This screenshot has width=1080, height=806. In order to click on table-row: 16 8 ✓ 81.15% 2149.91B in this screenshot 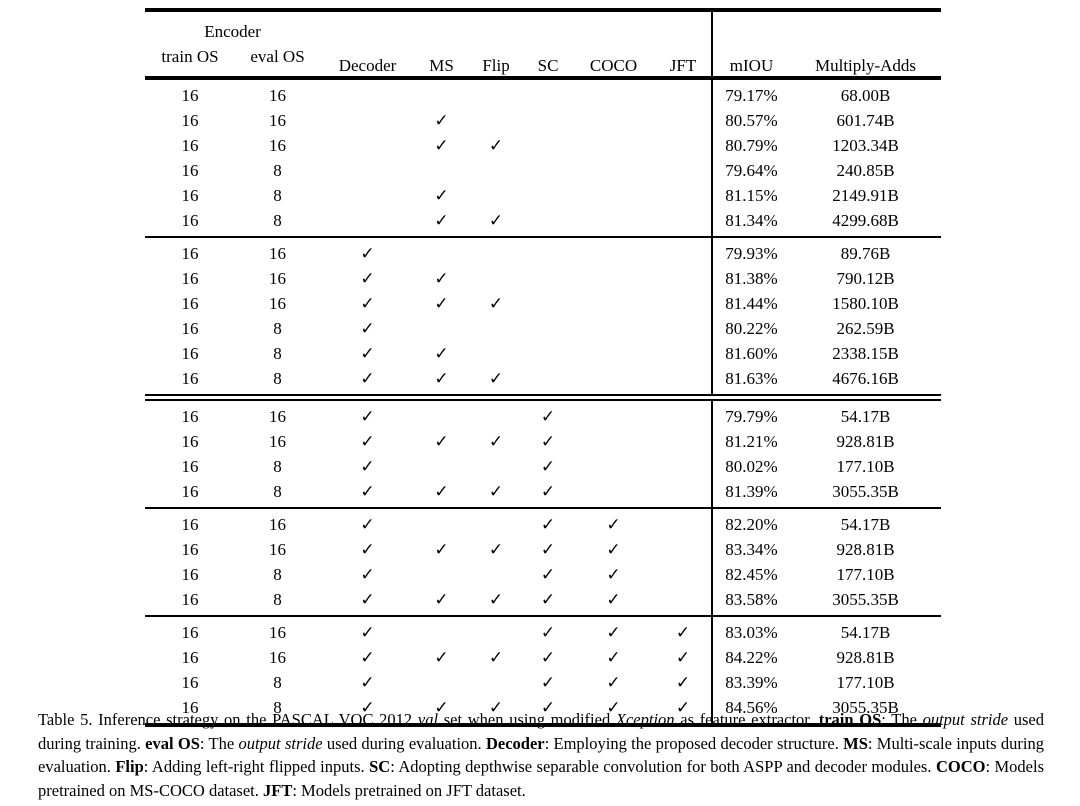, I will do `click(543, 195)`.